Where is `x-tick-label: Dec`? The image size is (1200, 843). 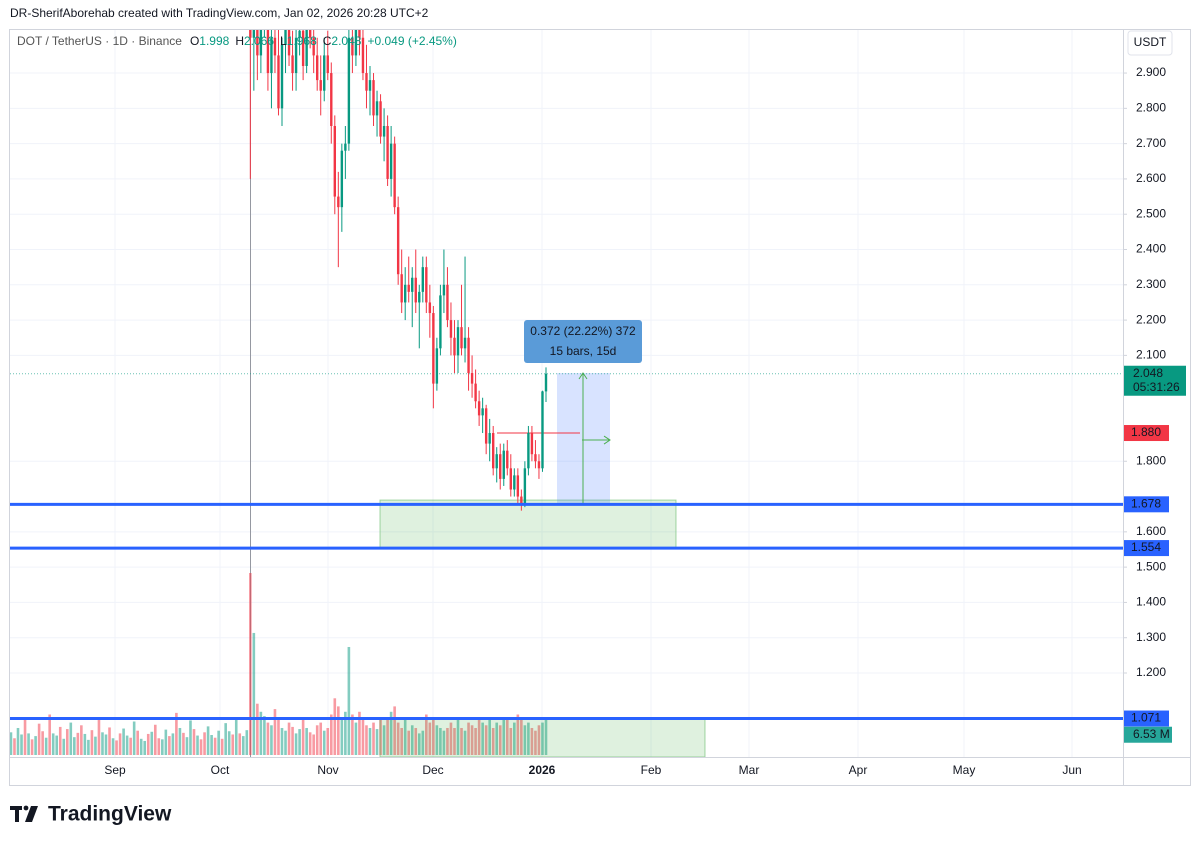
x-tick-label: Dec is located at coordinates (432, 770).